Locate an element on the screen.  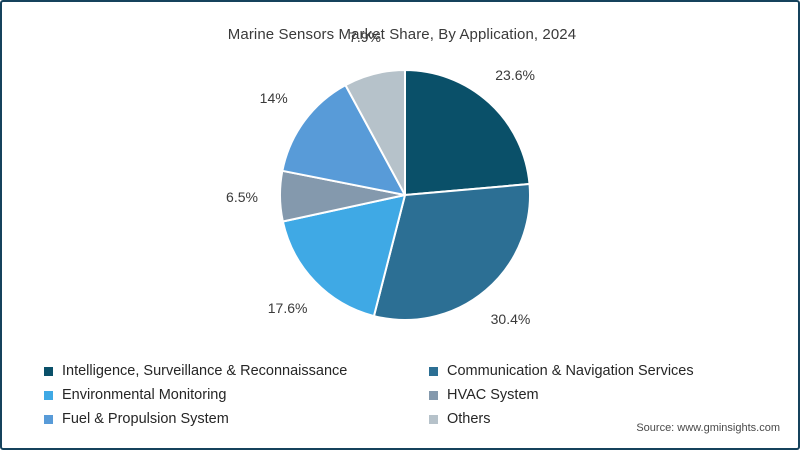
legend-item-environmental-monitoring: Environmental Monitoring is located at coordinates (135, 395).